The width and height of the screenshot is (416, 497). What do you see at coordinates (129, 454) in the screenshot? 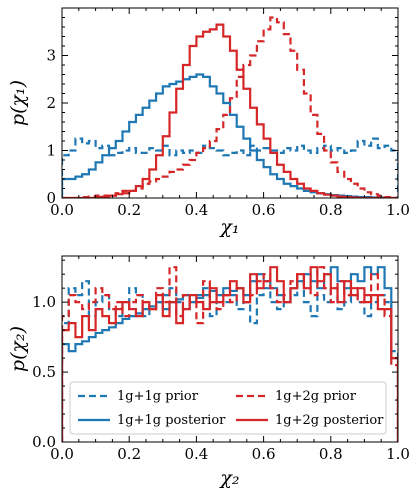
I see `bottom-x-tick-label: 0.2` at bounding box center [129, 454].